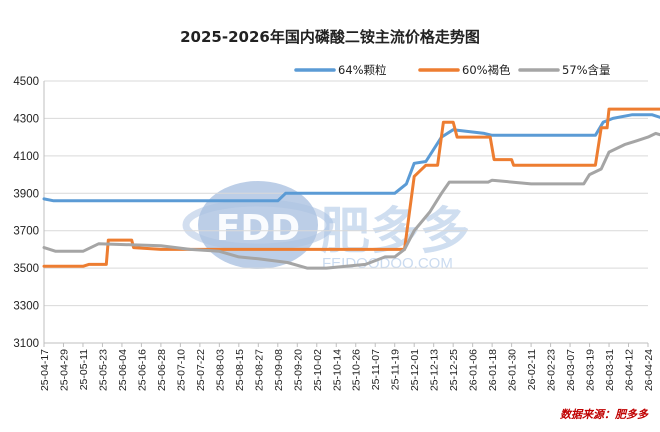  Describe the element at coordinates (45, 370) in the screenshot. I see `x-tick-label-25-04-17: 25-04-17` at that location.